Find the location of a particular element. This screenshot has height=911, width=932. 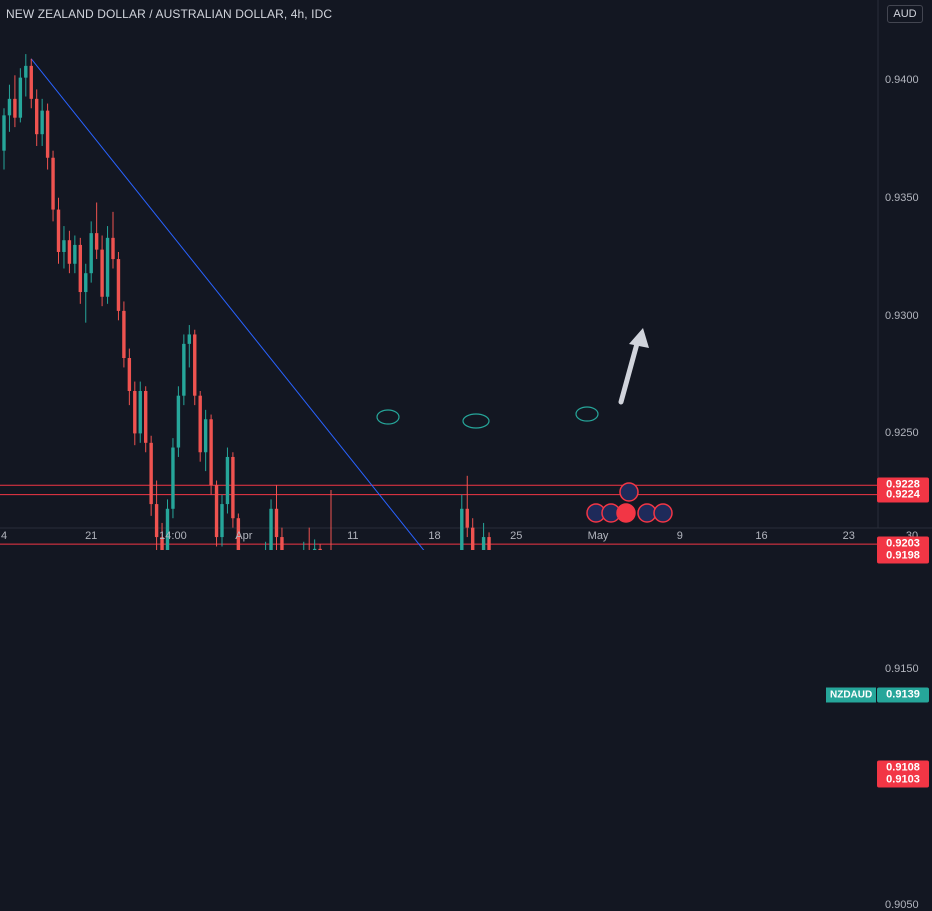

symbol-label: NZDAUD is located at coordinates (851, 695).